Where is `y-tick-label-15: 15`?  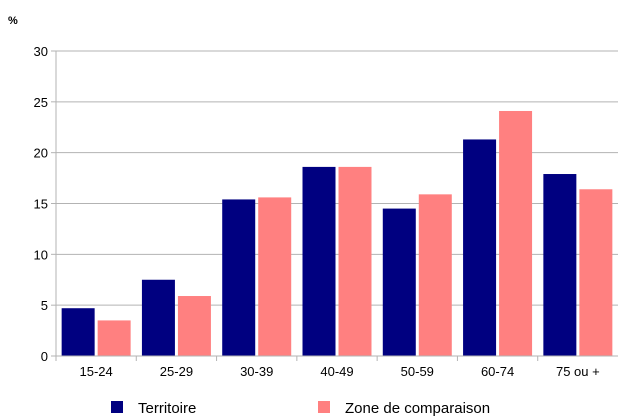 y-tick-label-15: 15 is located at coordinates (41, 204).